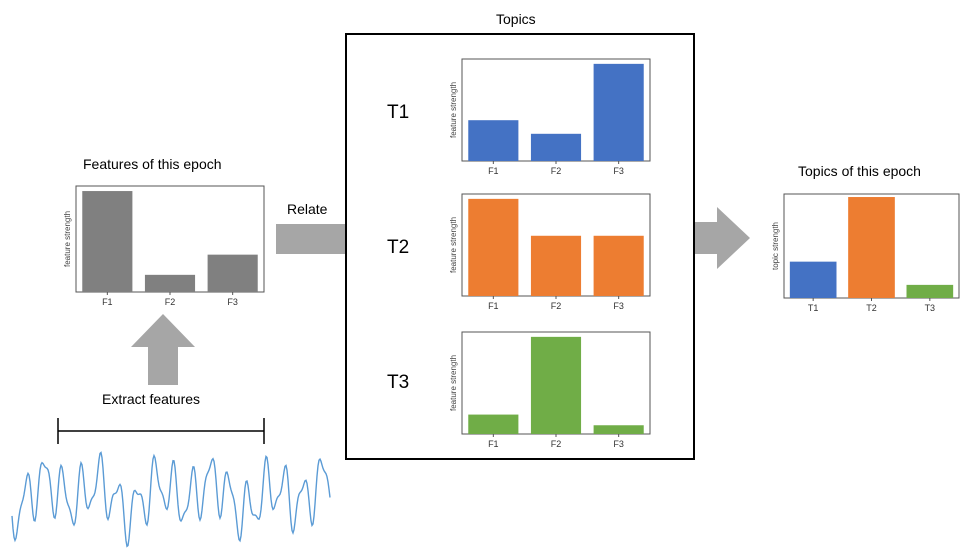 The image size is (963, 553). I want to click on topics-chart: T1 T2 T3 topic strength, so click(864, 254).